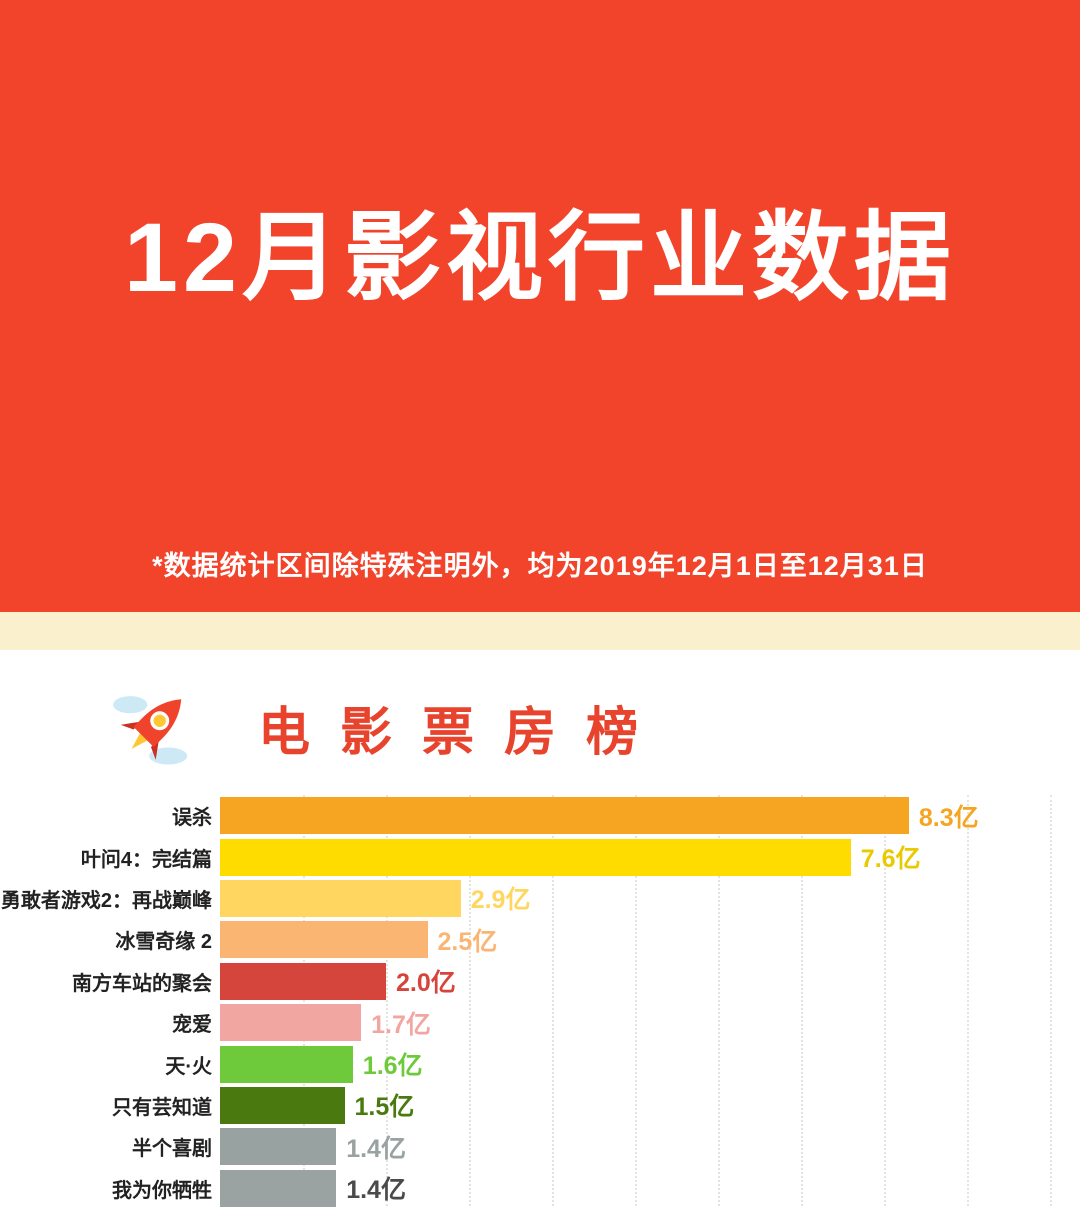 This screenshot has height=1214, width=1080. Describe the element at coordinates (650, 1105) in the screenshot. I see `bar-track: 1.5亿` at that location.